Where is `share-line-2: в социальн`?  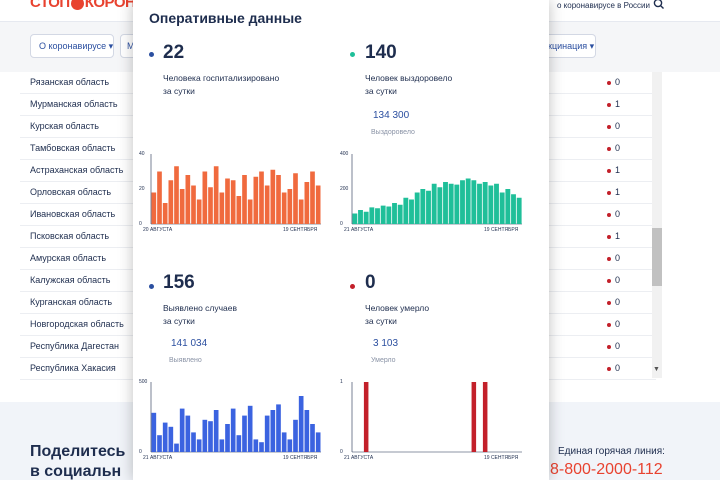
share-line-2: в социальн is located at coordinates (76, 471).